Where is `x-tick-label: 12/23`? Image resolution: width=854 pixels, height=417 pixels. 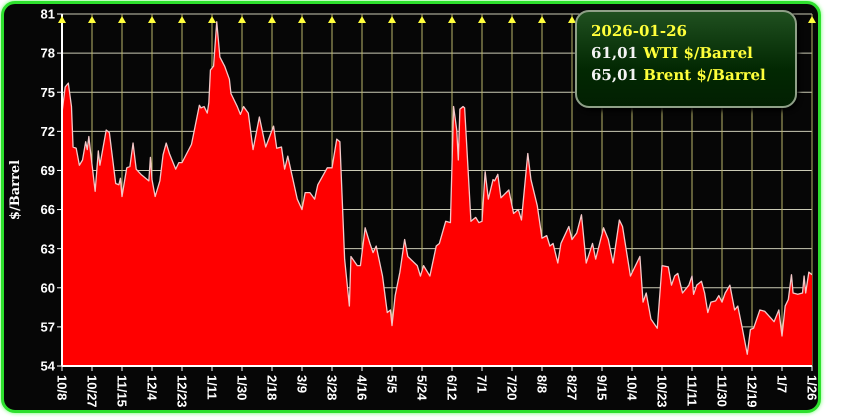
x-tick-label: 12/23 is located at coordinates (182, 391).